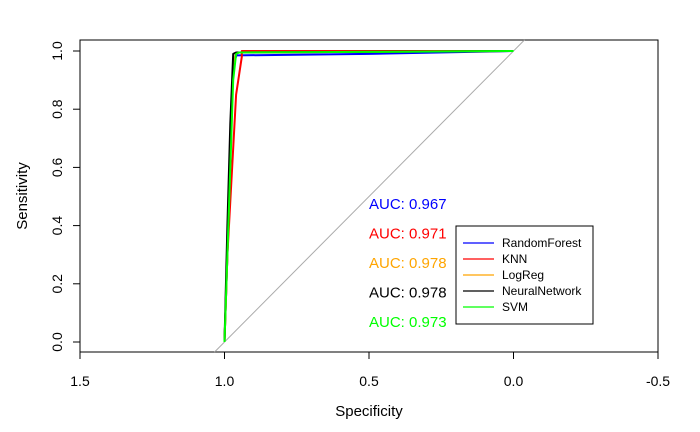 Image resolution: width=700 pixels, height=432 pixels. I want to click on x-tick-label: 1.5, so click(80, 381).